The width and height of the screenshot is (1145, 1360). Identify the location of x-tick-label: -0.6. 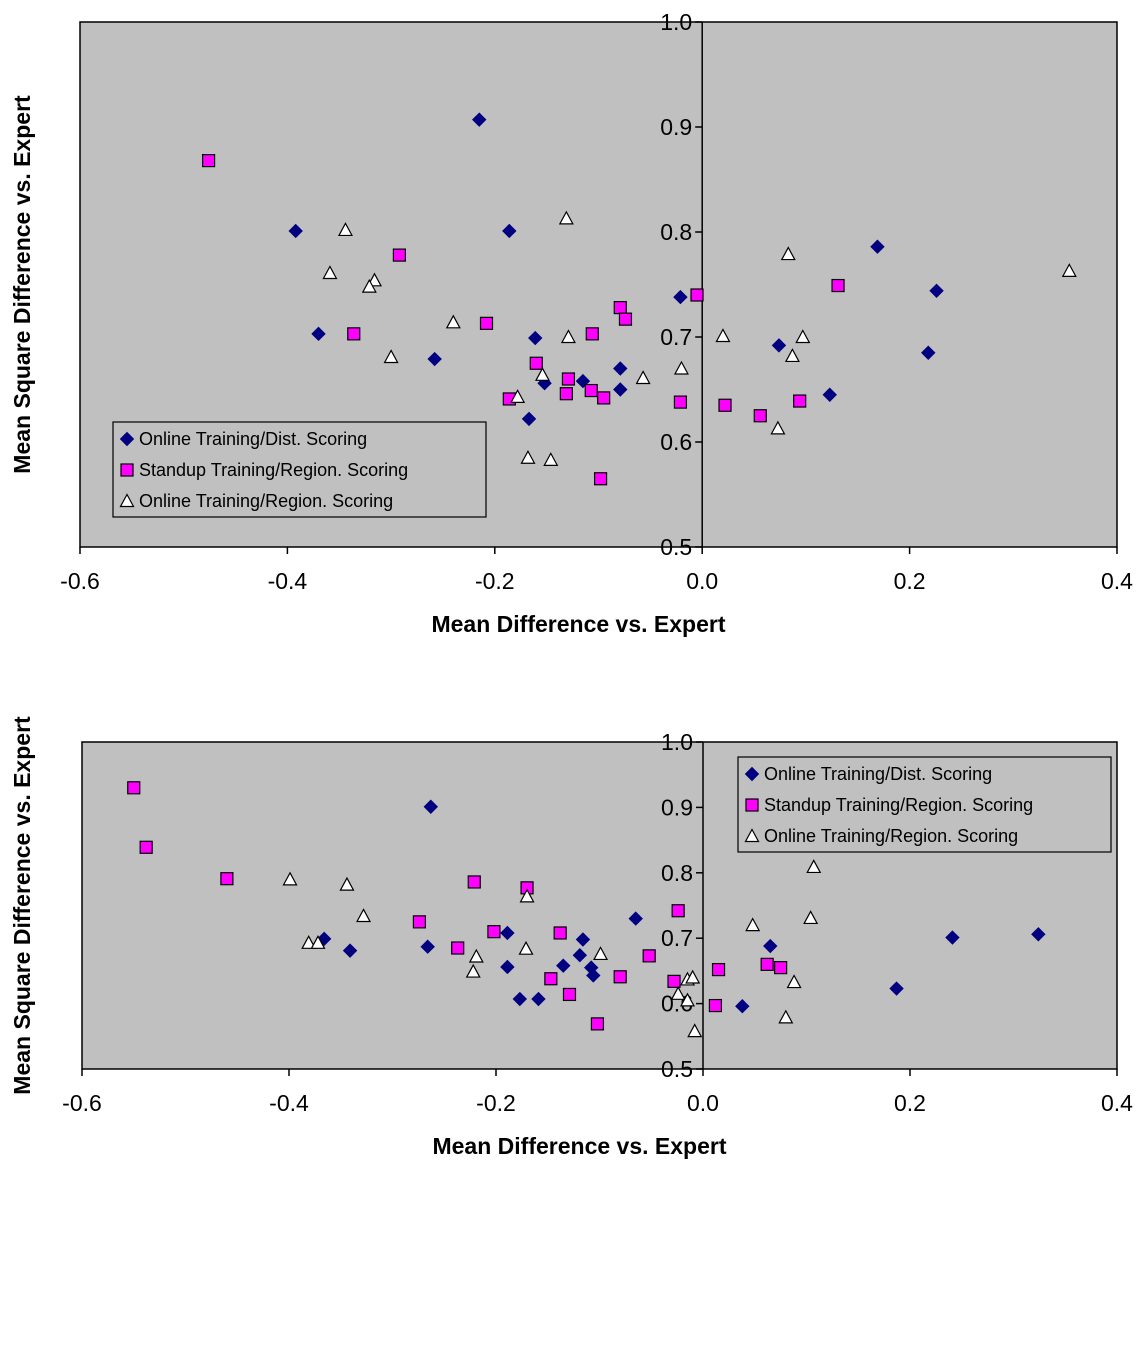
(82, 1103).